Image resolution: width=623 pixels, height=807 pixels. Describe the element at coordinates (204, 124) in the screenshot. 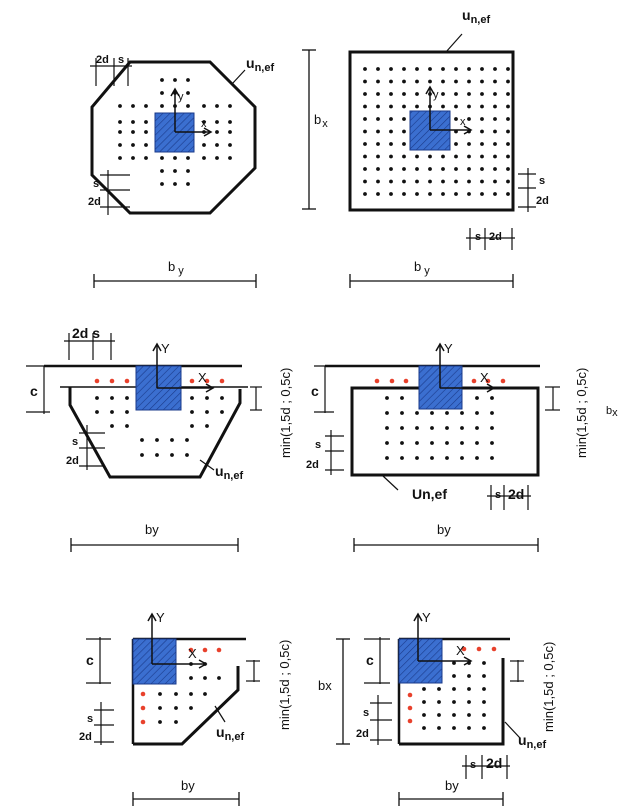

I see `axis-x-label: x` at that location.